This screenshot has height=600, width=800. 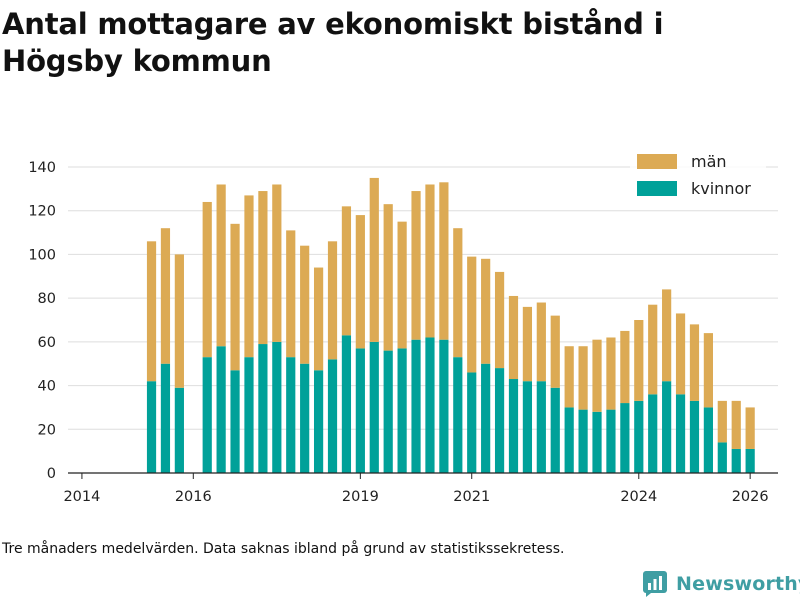 What do you see at coordinates (47, 387) in the screenshot?
I see `y-tick-label: 40` at bounding box center [47, 387].